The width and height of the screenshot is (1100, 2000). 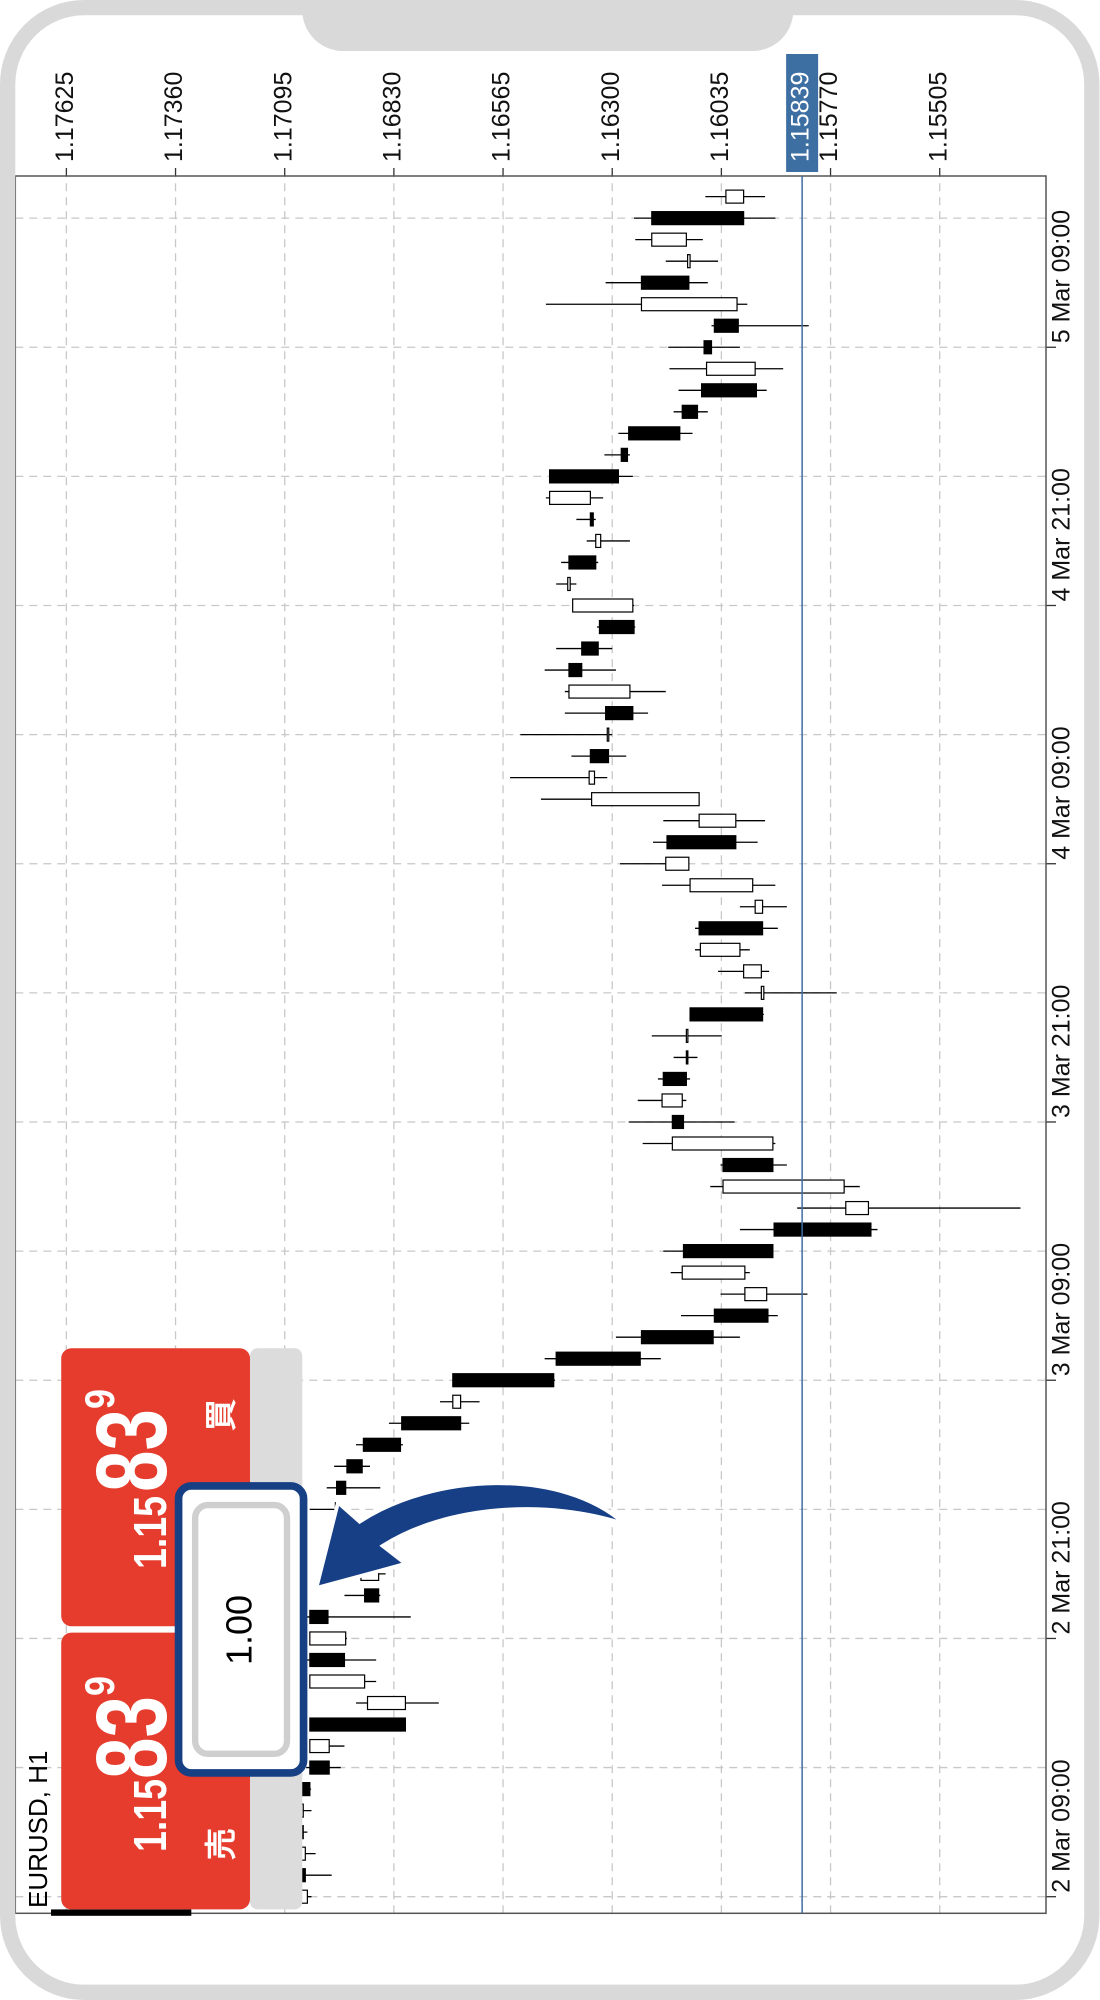 I want to click on y-tick-label: 1.15505, so click(x=938, y=117).